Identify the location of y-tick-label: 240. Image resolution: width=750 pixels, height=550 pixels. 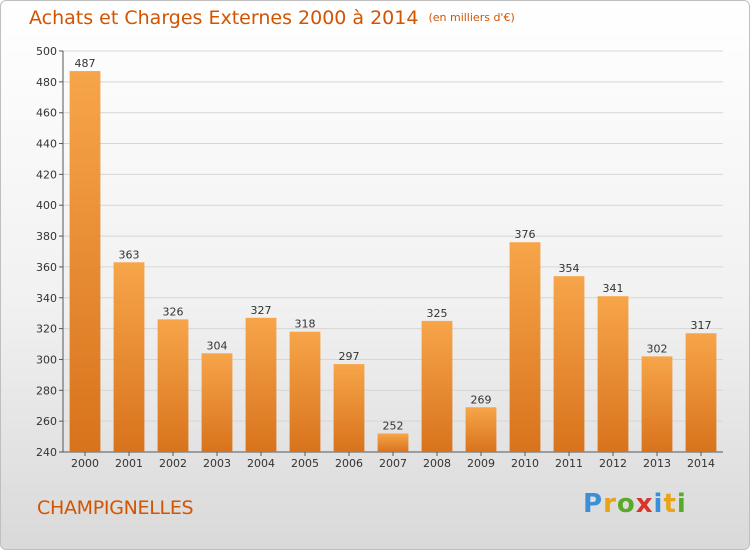
(46, 452).